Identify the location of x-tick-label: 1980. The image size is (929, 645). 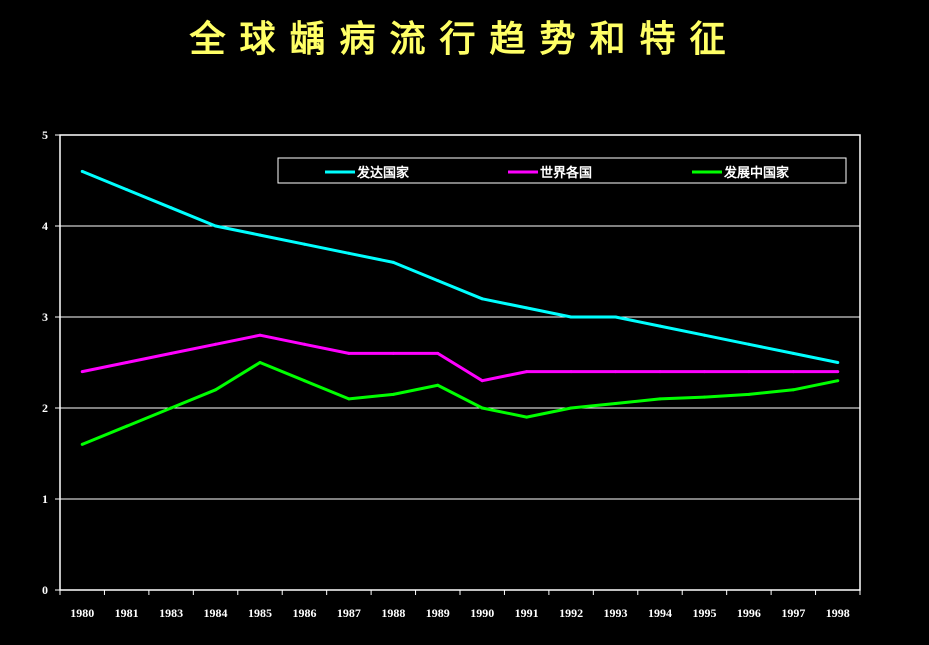
(82, 613).